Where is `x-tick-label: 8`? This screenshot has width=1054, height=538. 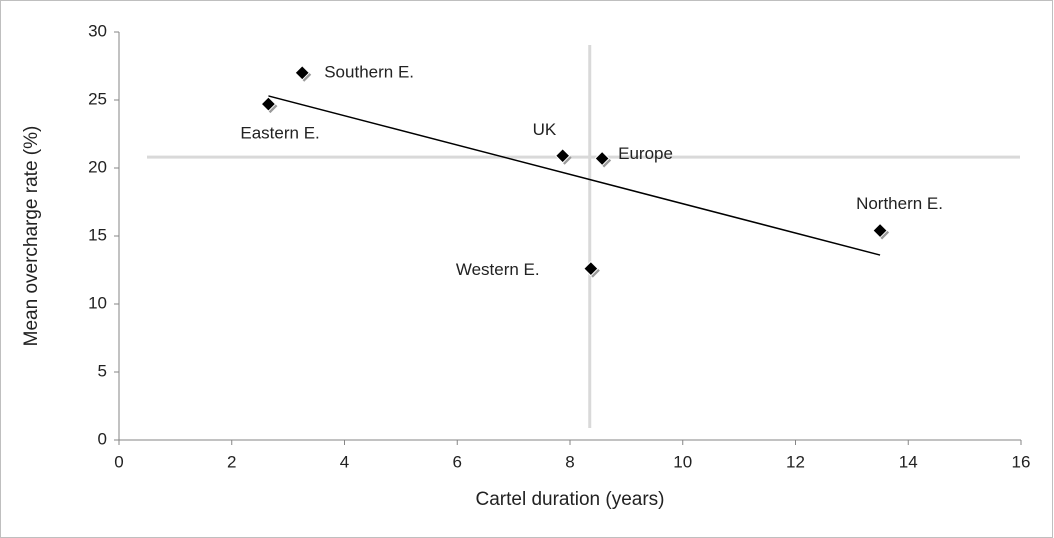
x-tick-label: 8 is located at coordinates (569, 461).